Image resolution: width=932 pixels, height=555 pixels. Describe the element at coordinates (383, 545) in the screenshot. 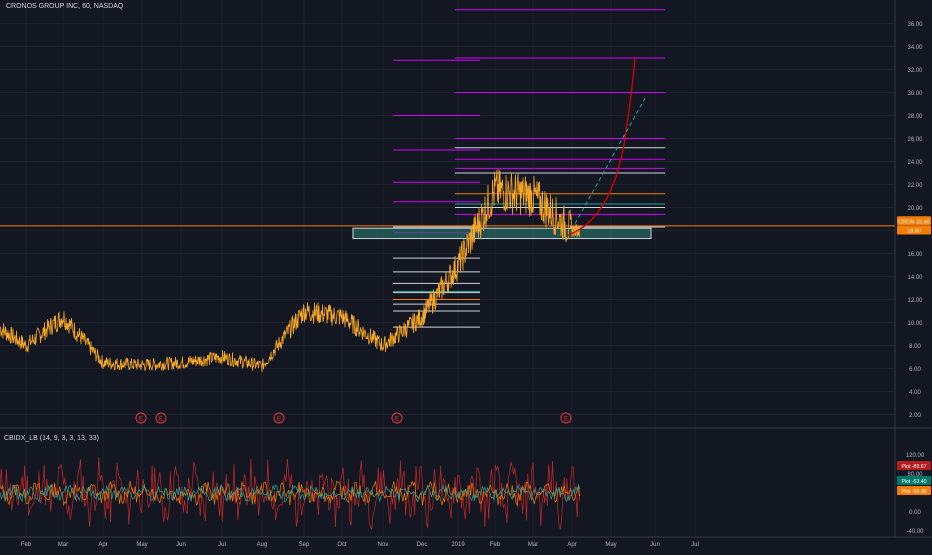

I see `x-tick-label: Nov` at that location.